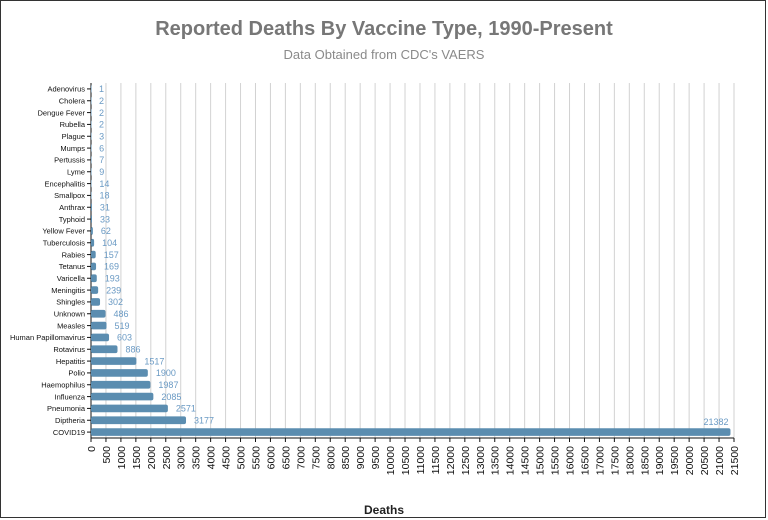 Image resolution: width=768 pixels, height=520 pixels. I want to click on value-label: 18, so click(105, 196).